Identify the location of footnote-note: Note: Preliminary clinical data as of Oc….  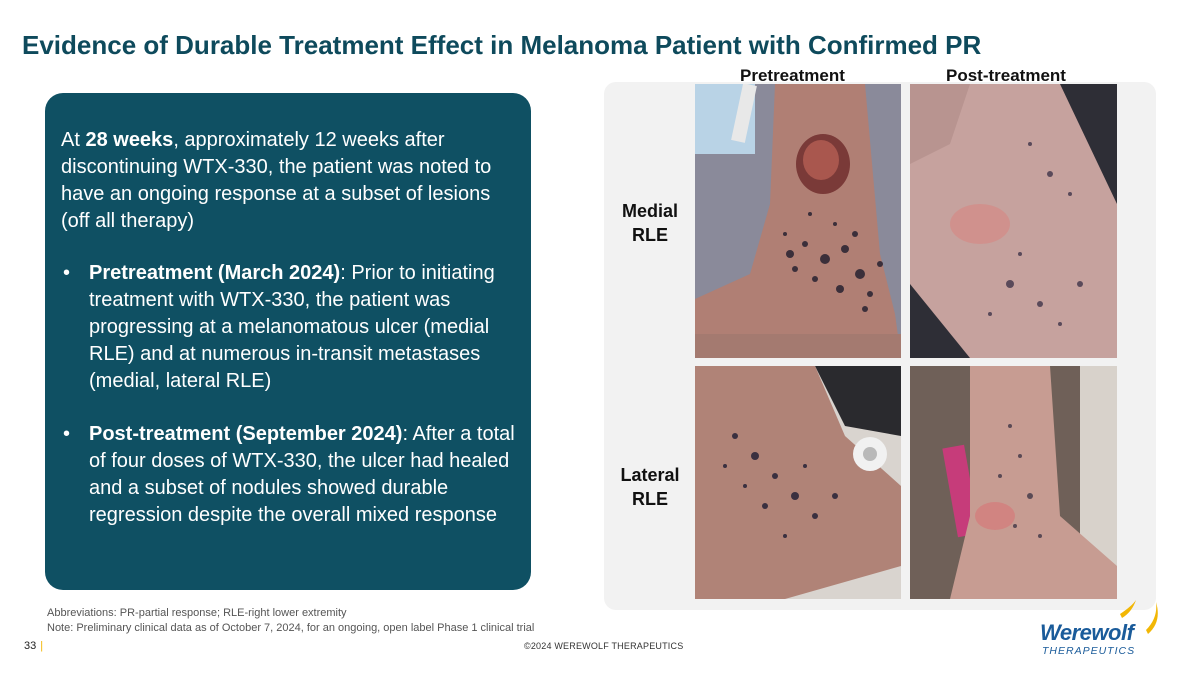
(291, 628).